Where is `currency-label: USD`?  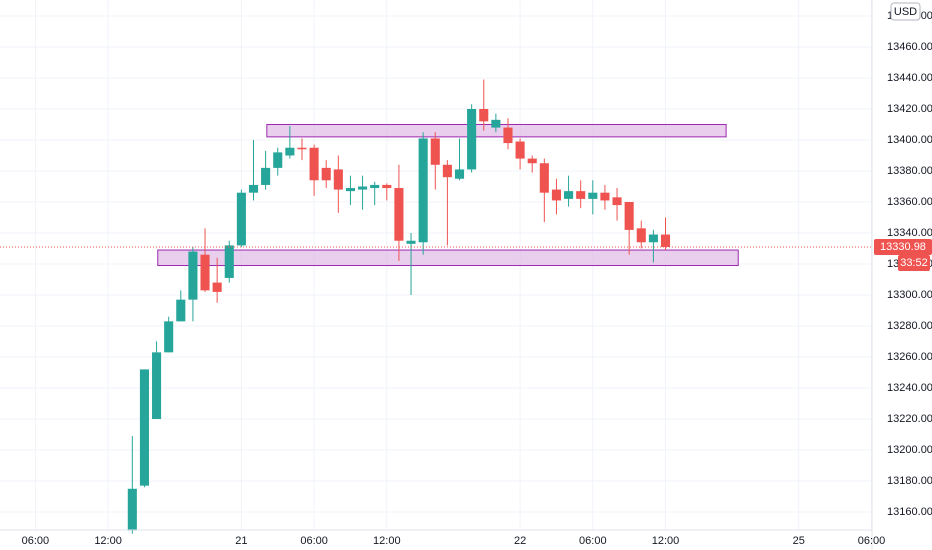
currency-label: USD is located at coordinates (905, 12).